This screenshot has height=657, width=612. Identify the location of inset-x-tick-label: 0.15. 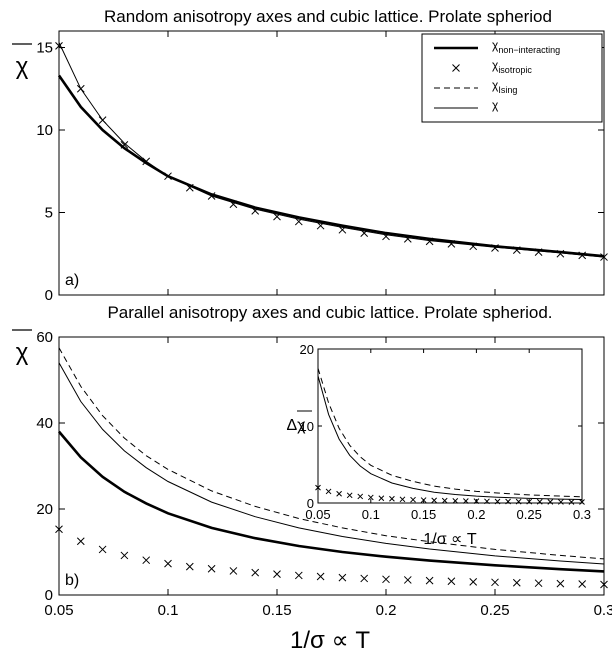
(423, 514).